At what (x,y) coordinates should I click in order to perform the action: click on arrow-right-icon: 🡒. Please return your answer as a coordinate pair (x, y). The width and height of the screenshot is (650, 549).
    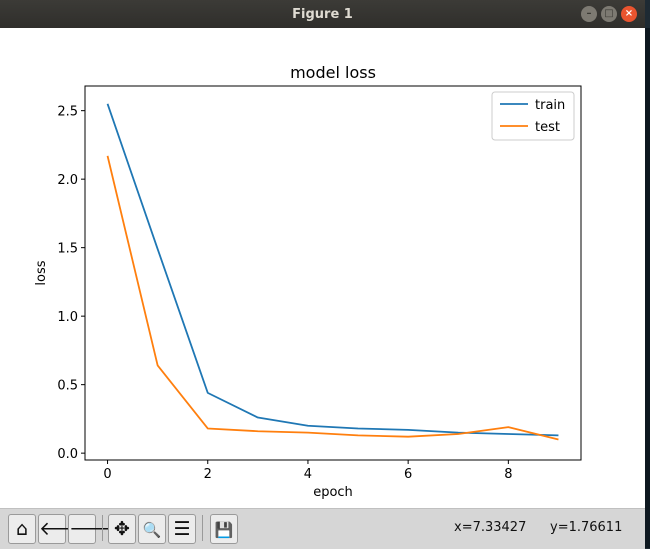
    Looking at the image, I should click on (94, 529).